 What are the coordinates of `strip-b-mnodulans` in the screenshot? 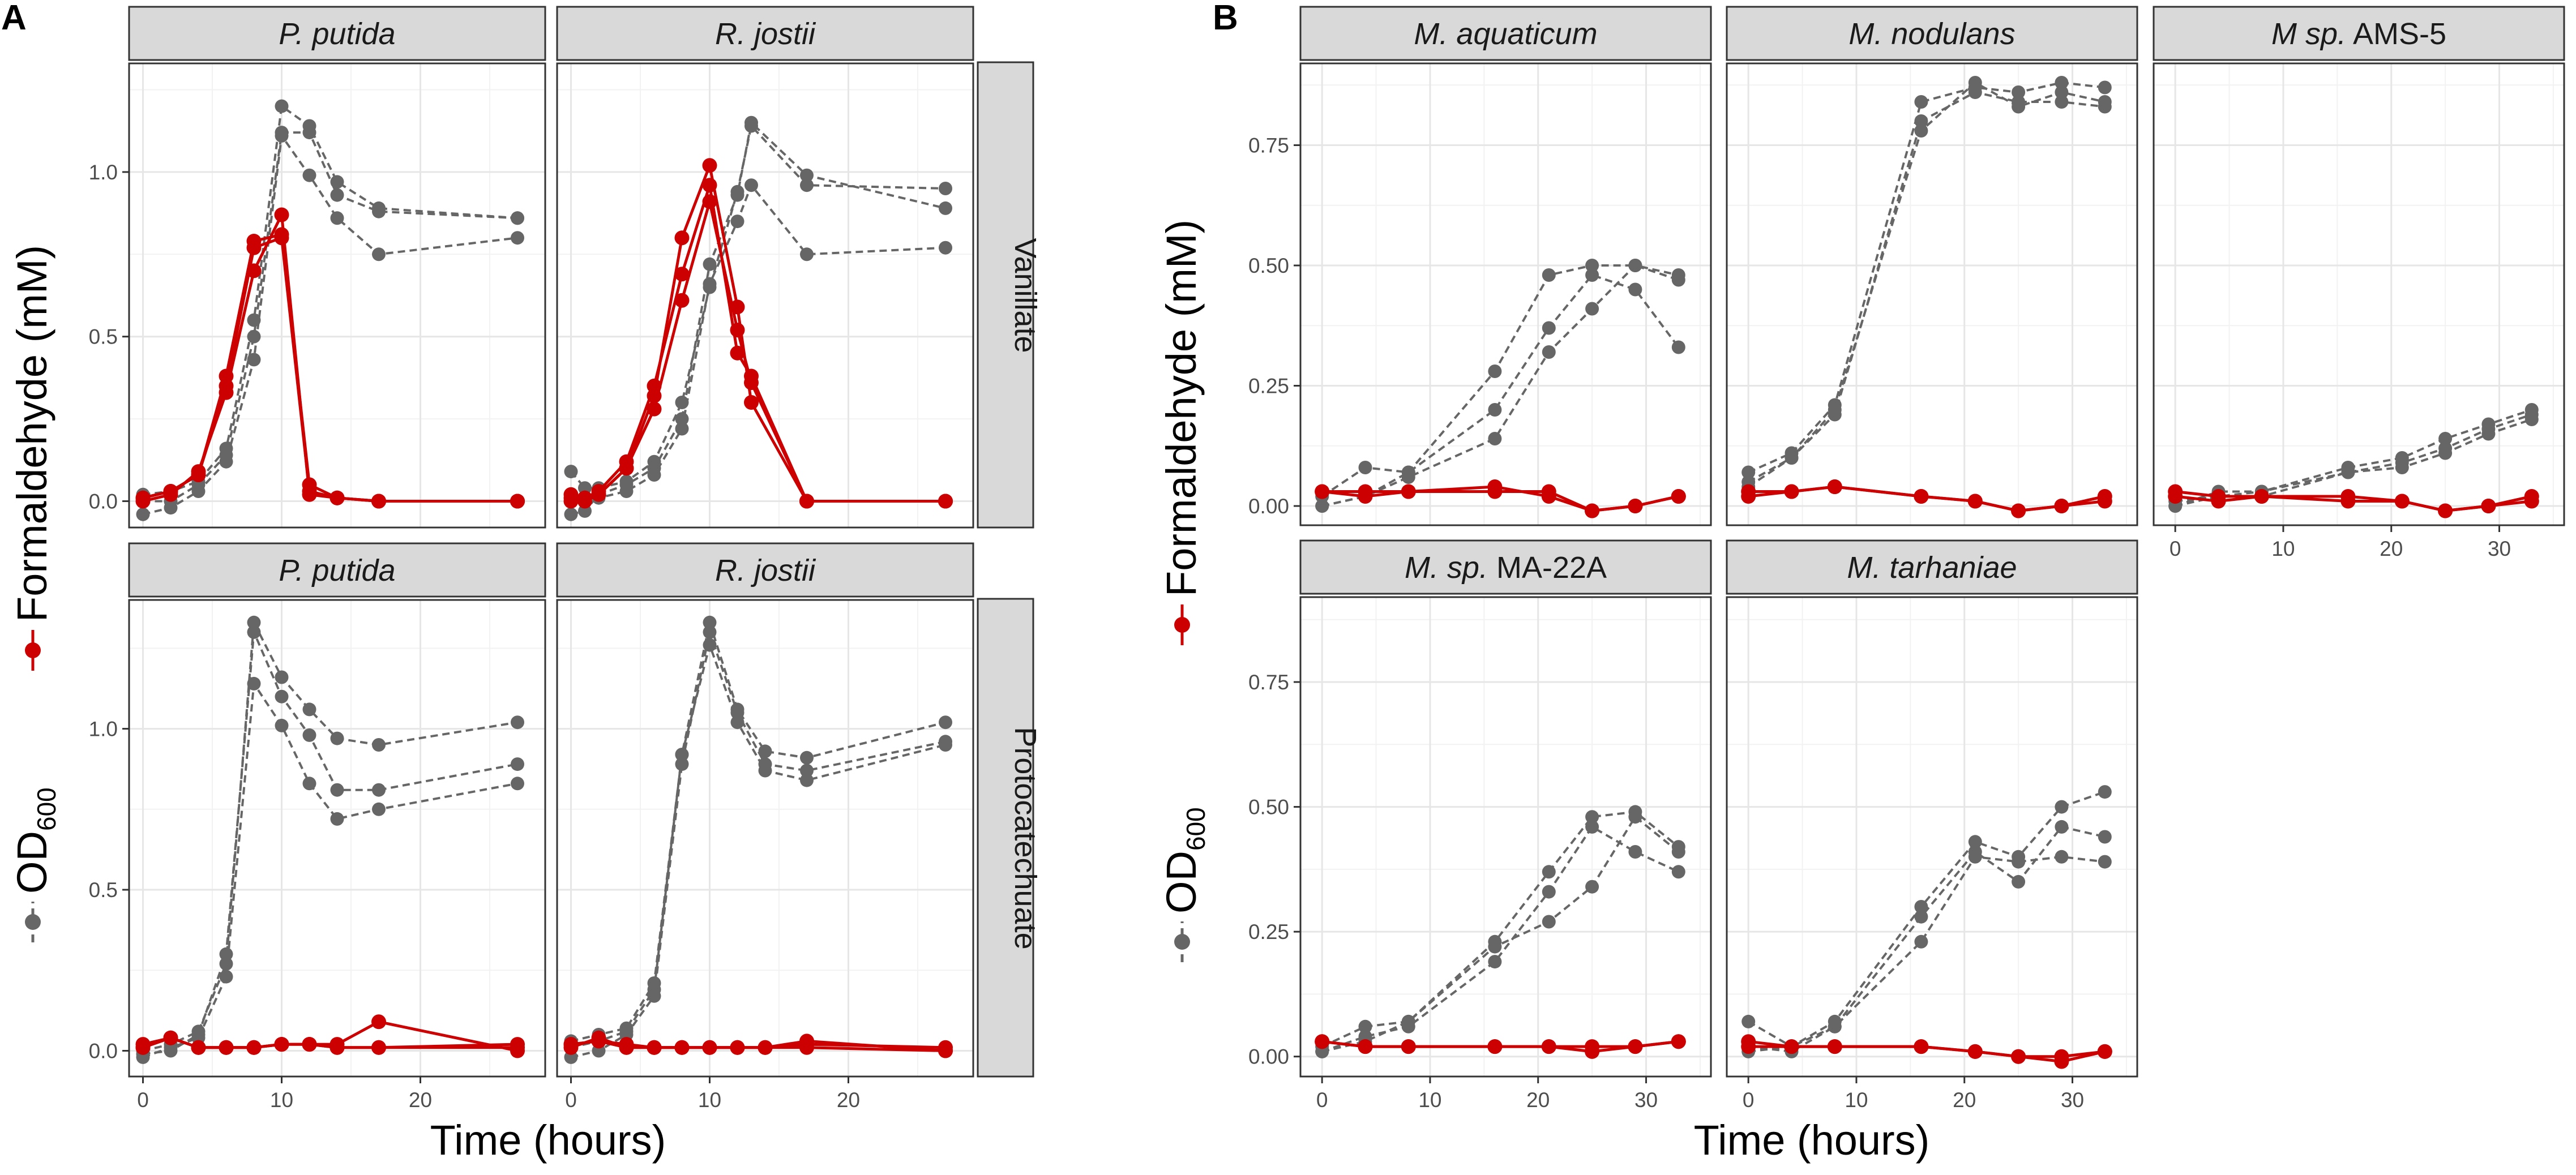 It's located at (1932, 33).